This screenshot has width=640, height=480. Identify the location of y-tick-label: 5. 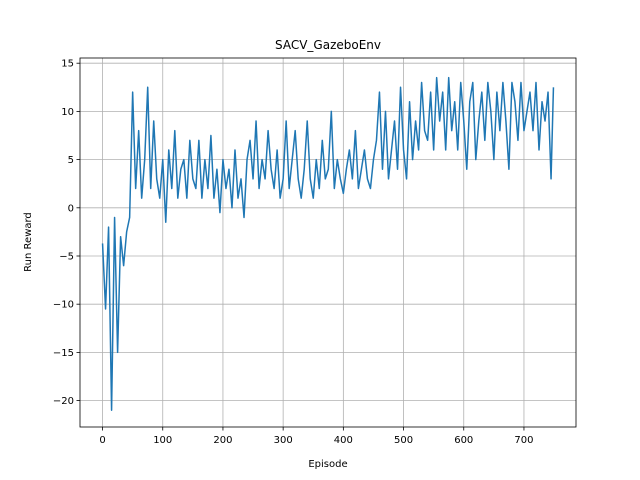
(71, 160).